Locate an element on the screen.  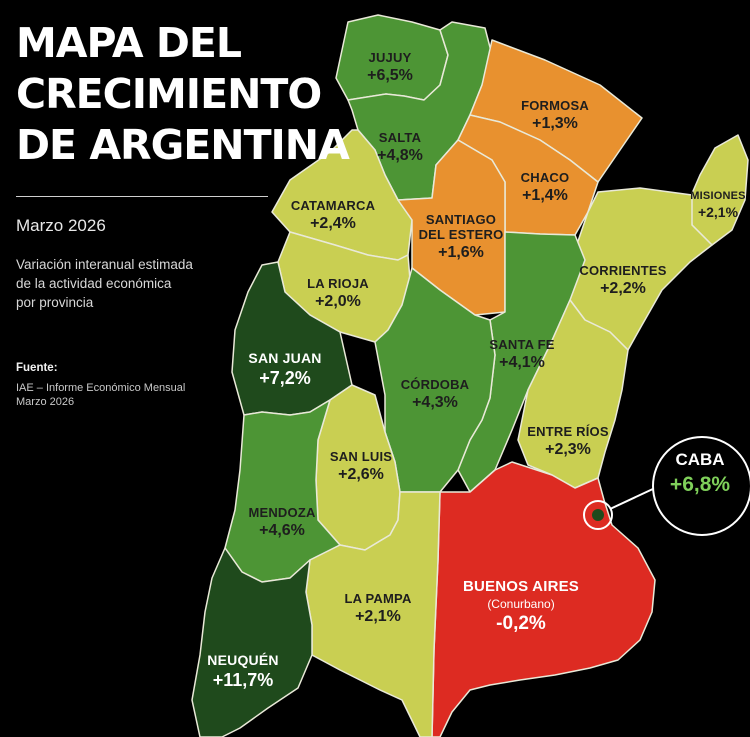
caba-name: CABA is located at coordinates (700, 459).